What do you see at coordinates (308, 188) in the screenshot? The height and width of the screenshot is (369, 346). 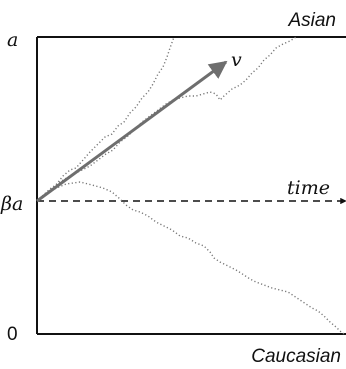 I see `time-label: time` at bounding box center [308, 188].